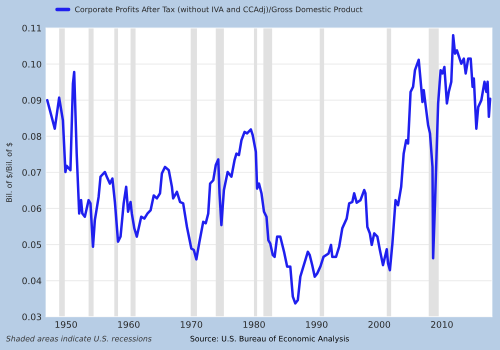  Describe the element at coordinates (32, 316) in the screenshot. I see `y-tick-label: 0.03` at that location.